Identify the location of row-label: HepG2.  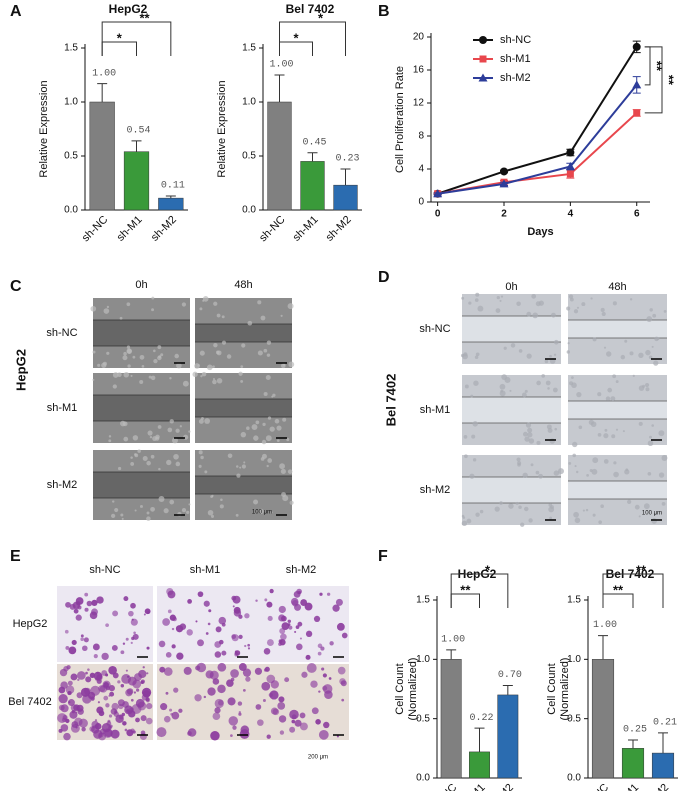
(30, 624).